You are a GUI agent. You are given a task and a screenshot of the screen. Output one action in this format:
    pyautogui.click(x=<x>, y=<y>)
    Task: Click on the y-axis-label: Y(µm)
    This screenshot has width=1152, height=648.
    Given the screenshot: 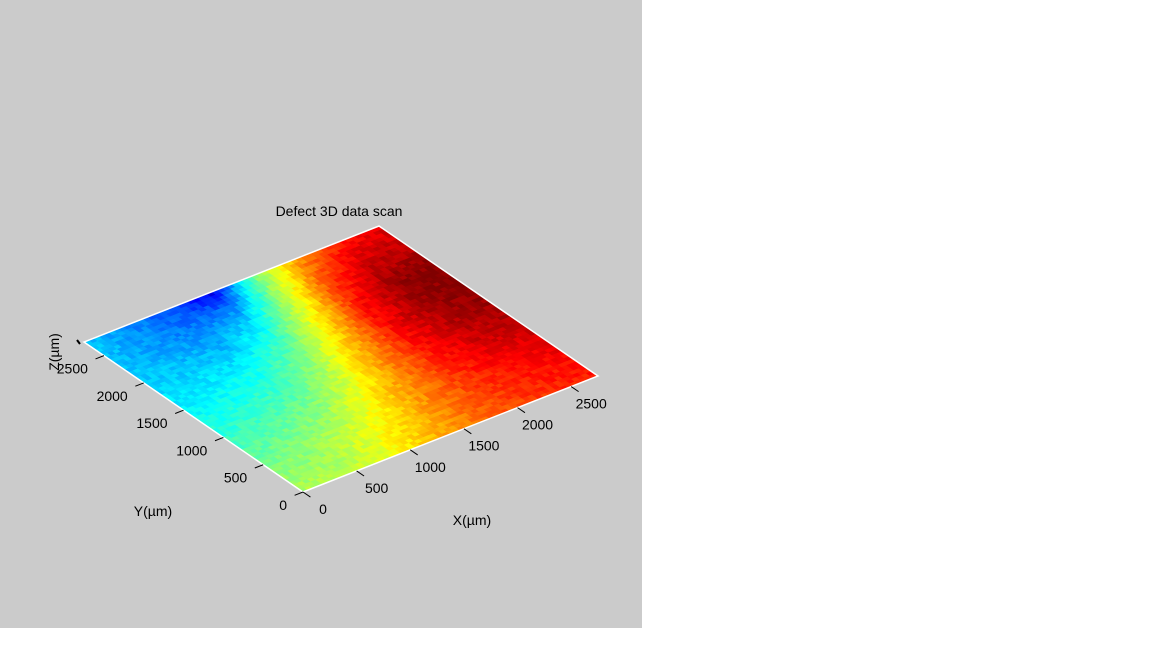 What is the action you would take?
    pyautogui.click(x=153, y=511)
    